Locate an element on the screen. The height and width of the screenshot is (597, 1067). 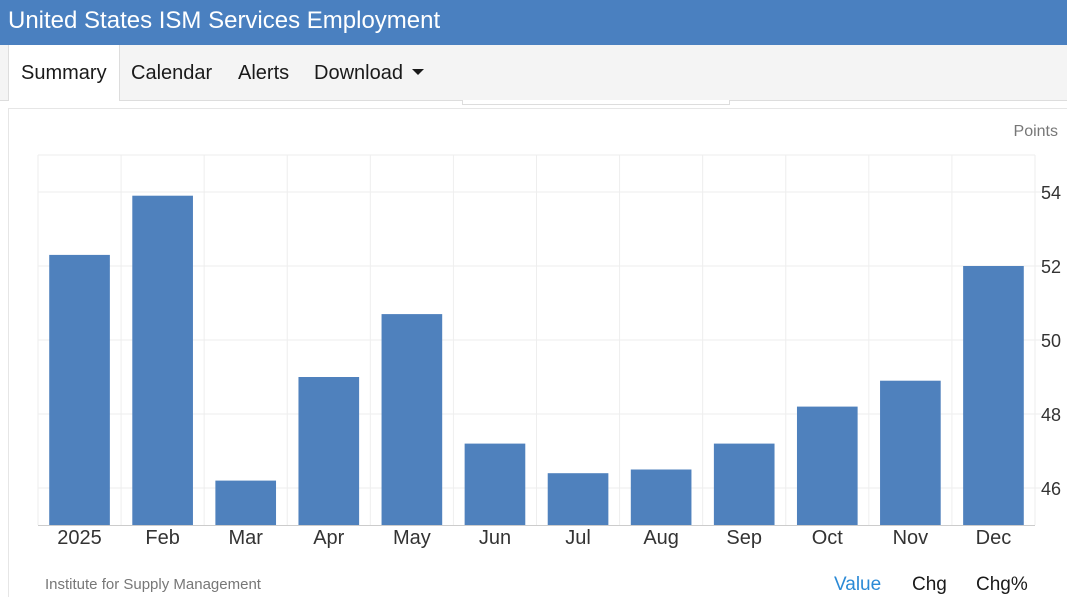
tab-download-label: Download is located at coordinates (358, 73).